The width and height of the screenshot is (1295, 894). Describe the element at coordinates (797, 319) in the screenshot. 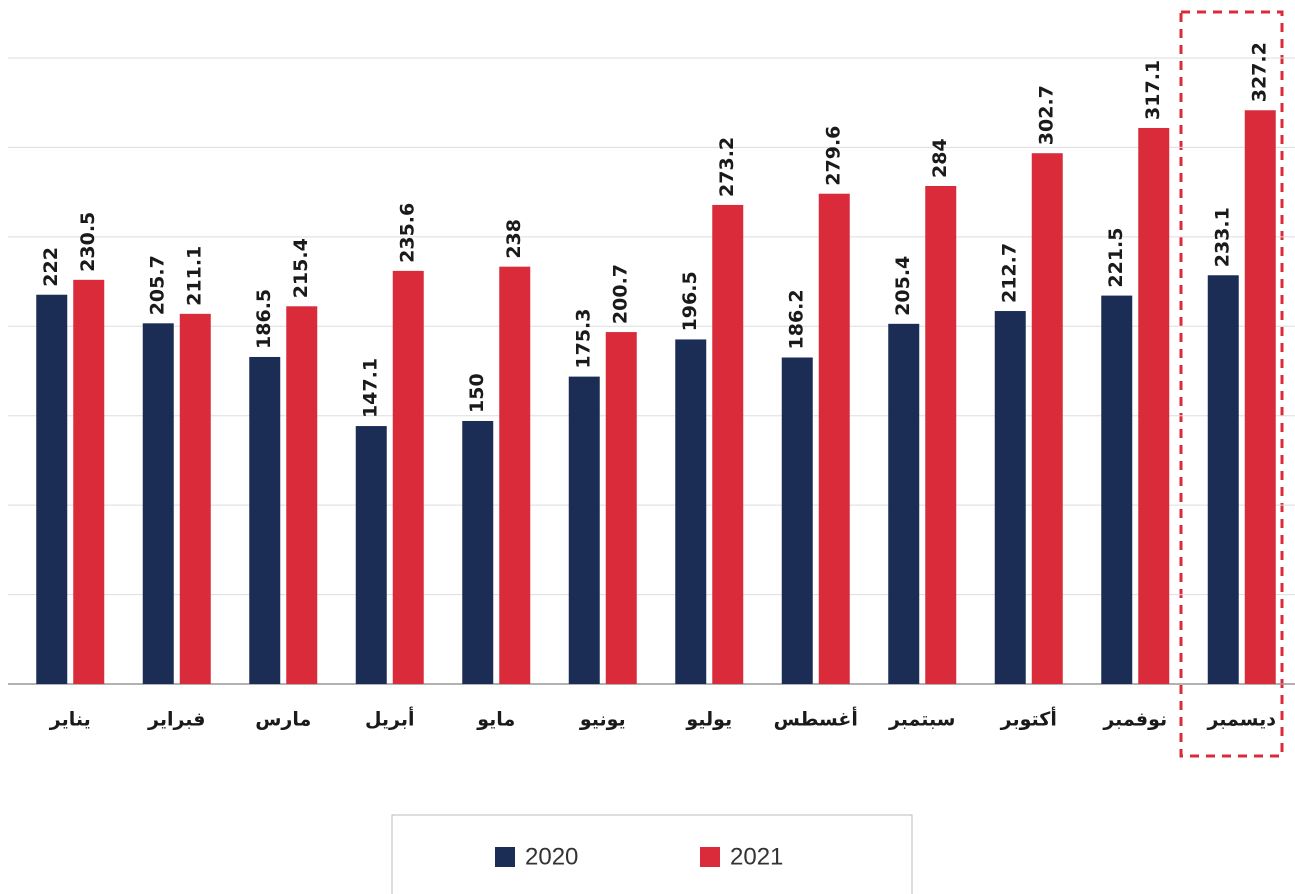

I see `value-label: 186.2` at that location.